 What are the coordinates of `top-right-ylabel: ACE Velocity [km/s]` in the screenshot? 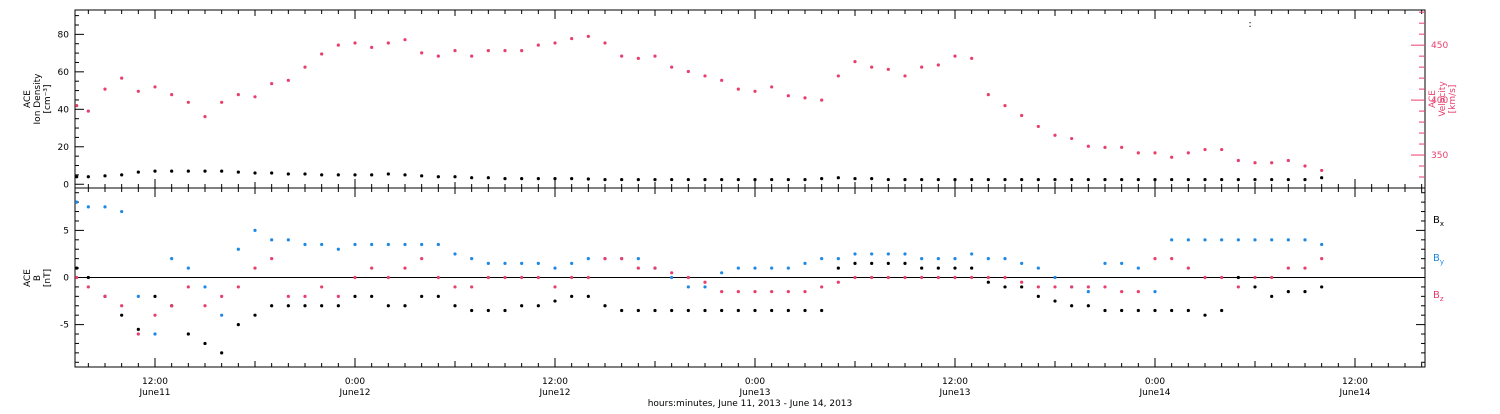 It's located at (1443, 99).